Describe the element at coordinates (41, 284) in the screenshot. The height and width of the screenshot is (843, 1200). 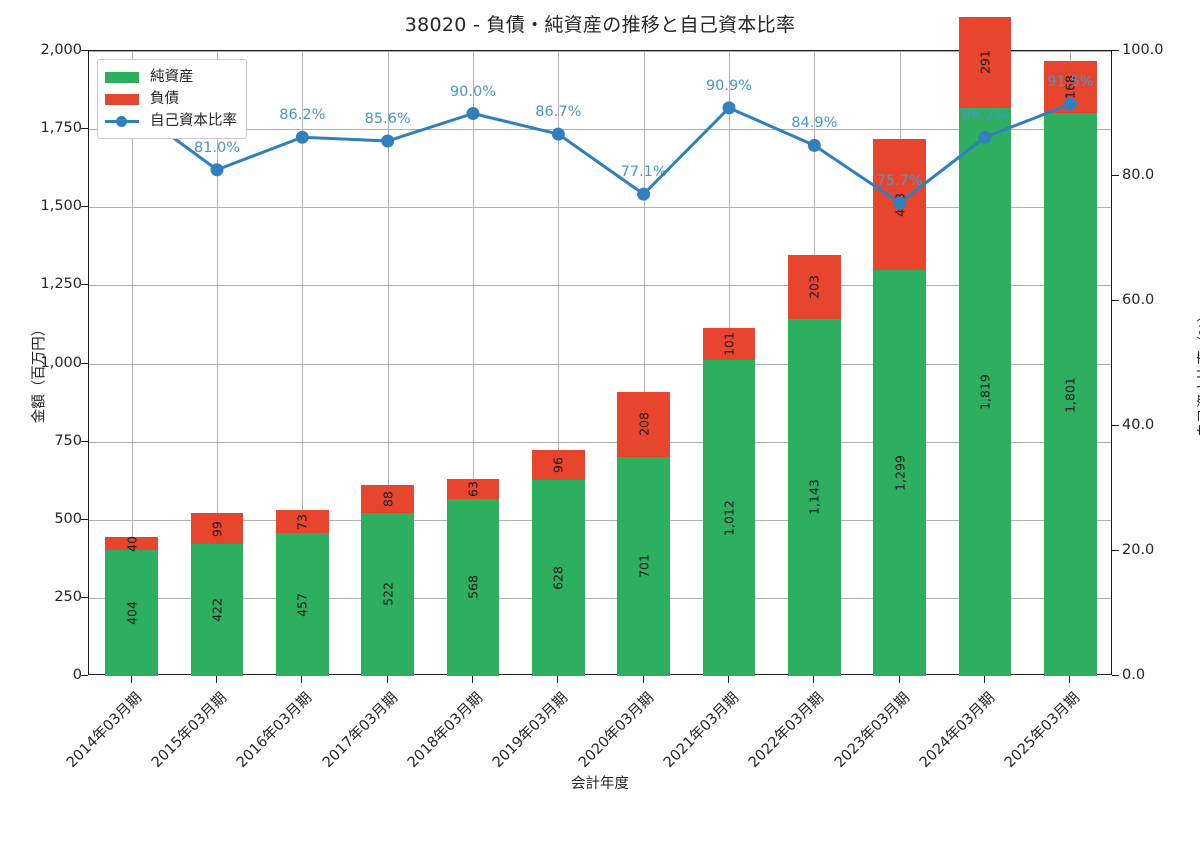
I see `y-axis-tick-label: 1,250` at that location.